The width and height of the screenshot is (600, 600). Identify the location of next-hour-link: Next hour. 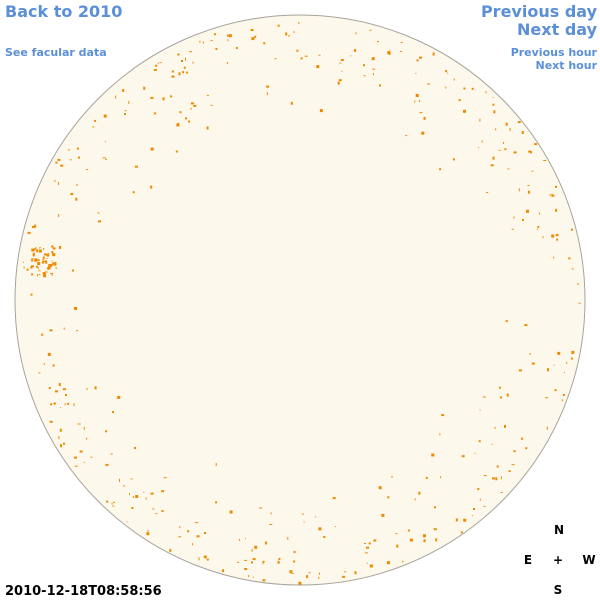
(567, 65).